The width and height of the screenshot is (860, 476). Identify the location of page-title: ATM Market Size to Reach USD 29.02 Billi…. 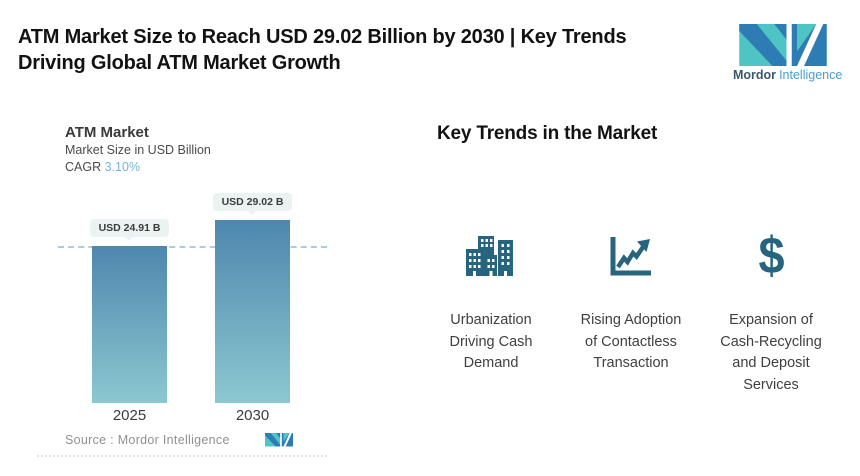
(322, 50).